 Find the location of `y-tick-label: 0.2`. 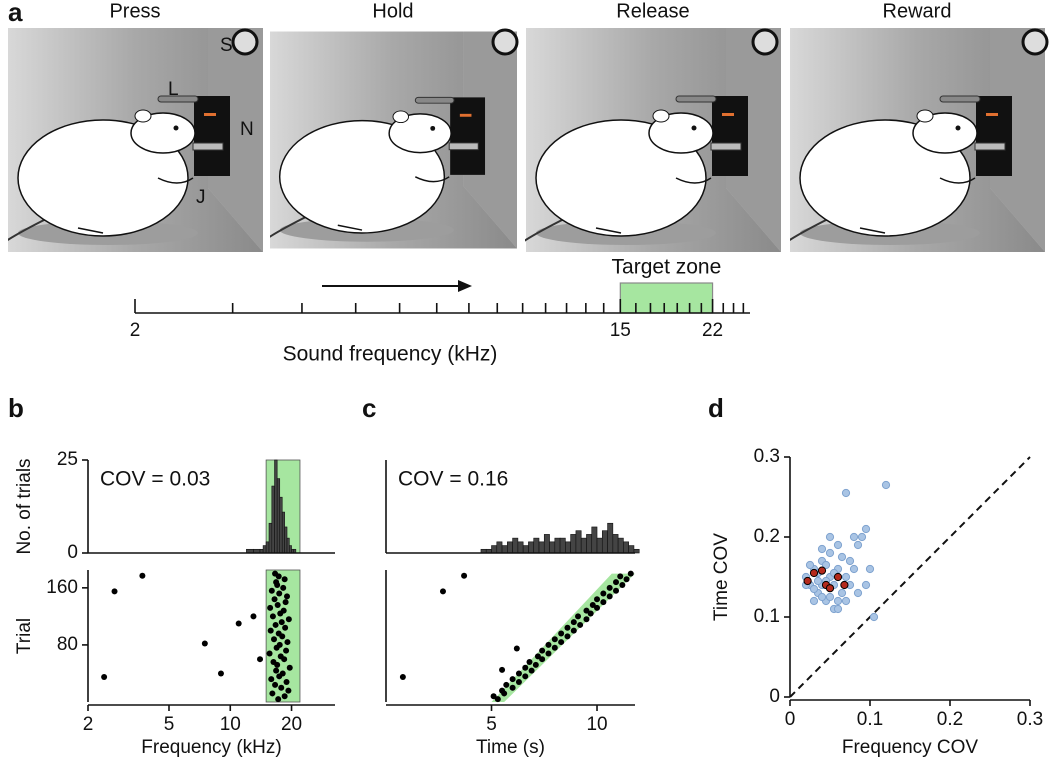

y-tick-label: 0.2 is located at coordinates (767, 536).